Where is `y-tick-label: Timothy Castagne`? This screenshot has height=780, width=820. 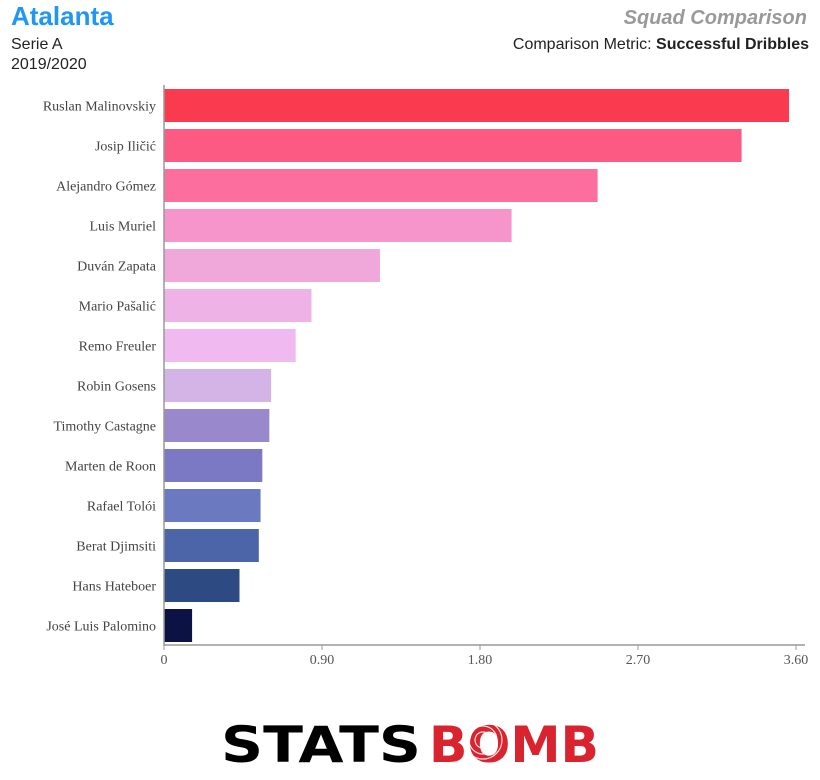 y-tick-label: Timothy Castagne is located at coordinates (104, 427).